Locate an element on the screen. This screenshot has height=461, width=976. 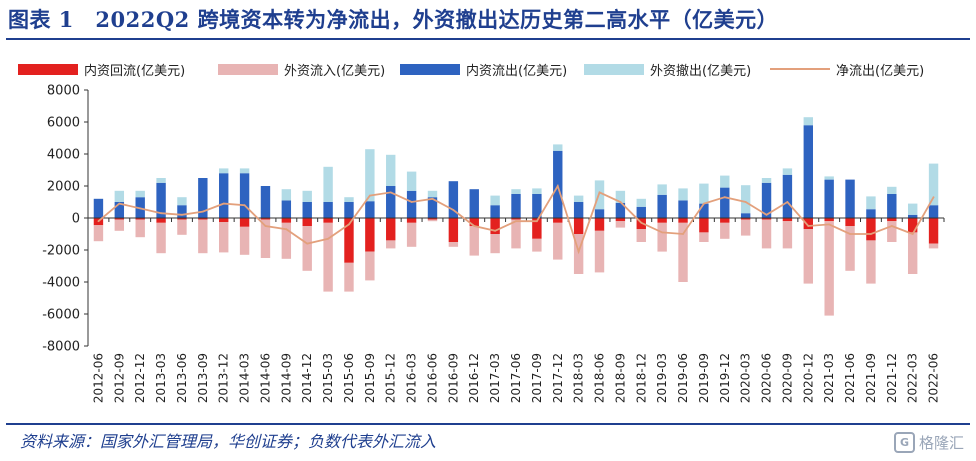
watermark-logo-icon: G is located at coordinates (904, 442).